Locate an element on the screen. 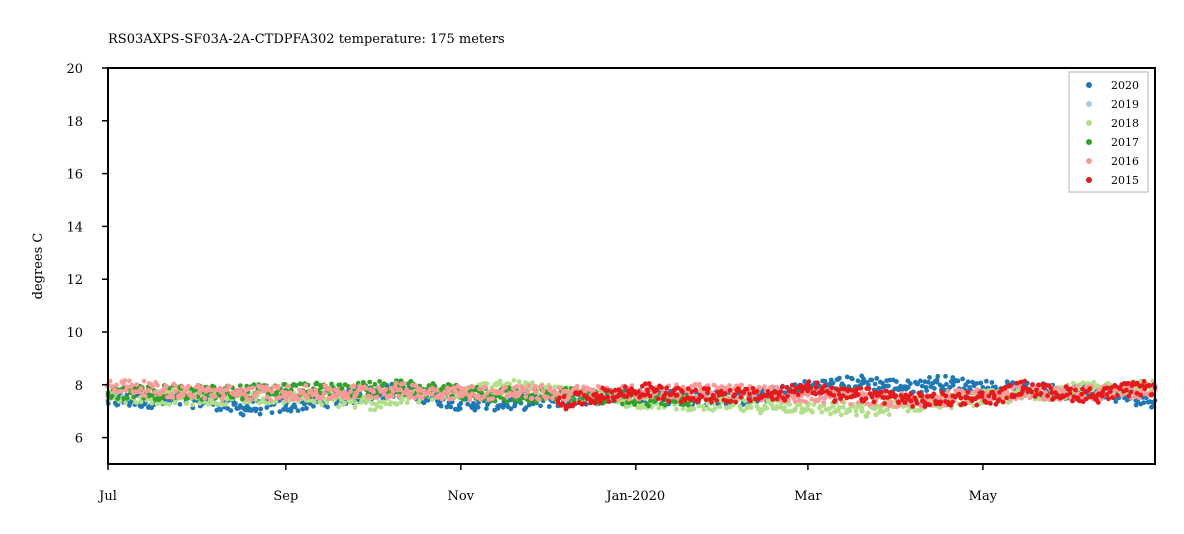  series-2015 is located at coordinates (856, 395).